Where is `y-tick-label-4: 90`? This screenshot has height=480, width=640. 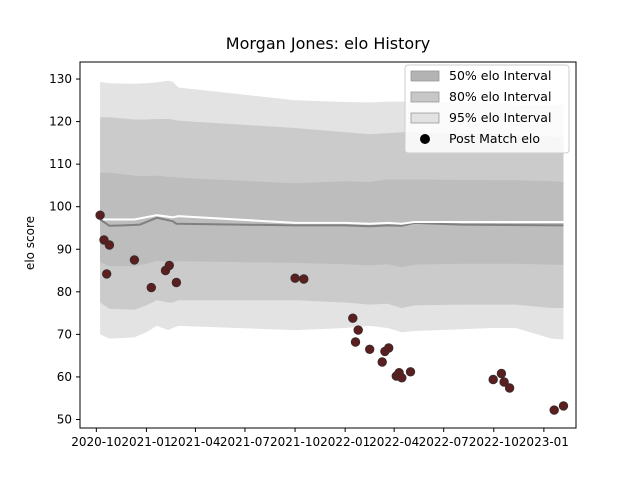 y-tick-label-4: 90 is located at coordinates (64, 249).